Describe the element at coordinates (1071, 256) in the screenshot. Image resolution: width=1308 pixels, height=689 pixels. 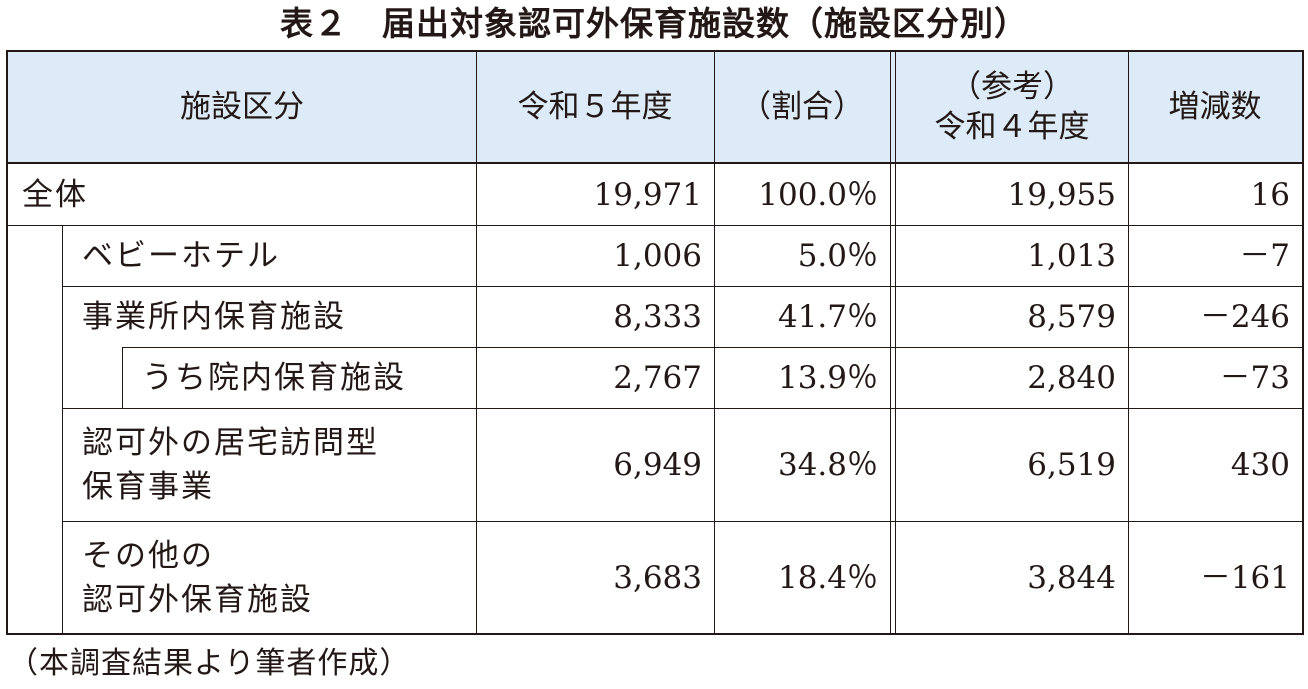
I see `cell-r4: 1,013` at that location.